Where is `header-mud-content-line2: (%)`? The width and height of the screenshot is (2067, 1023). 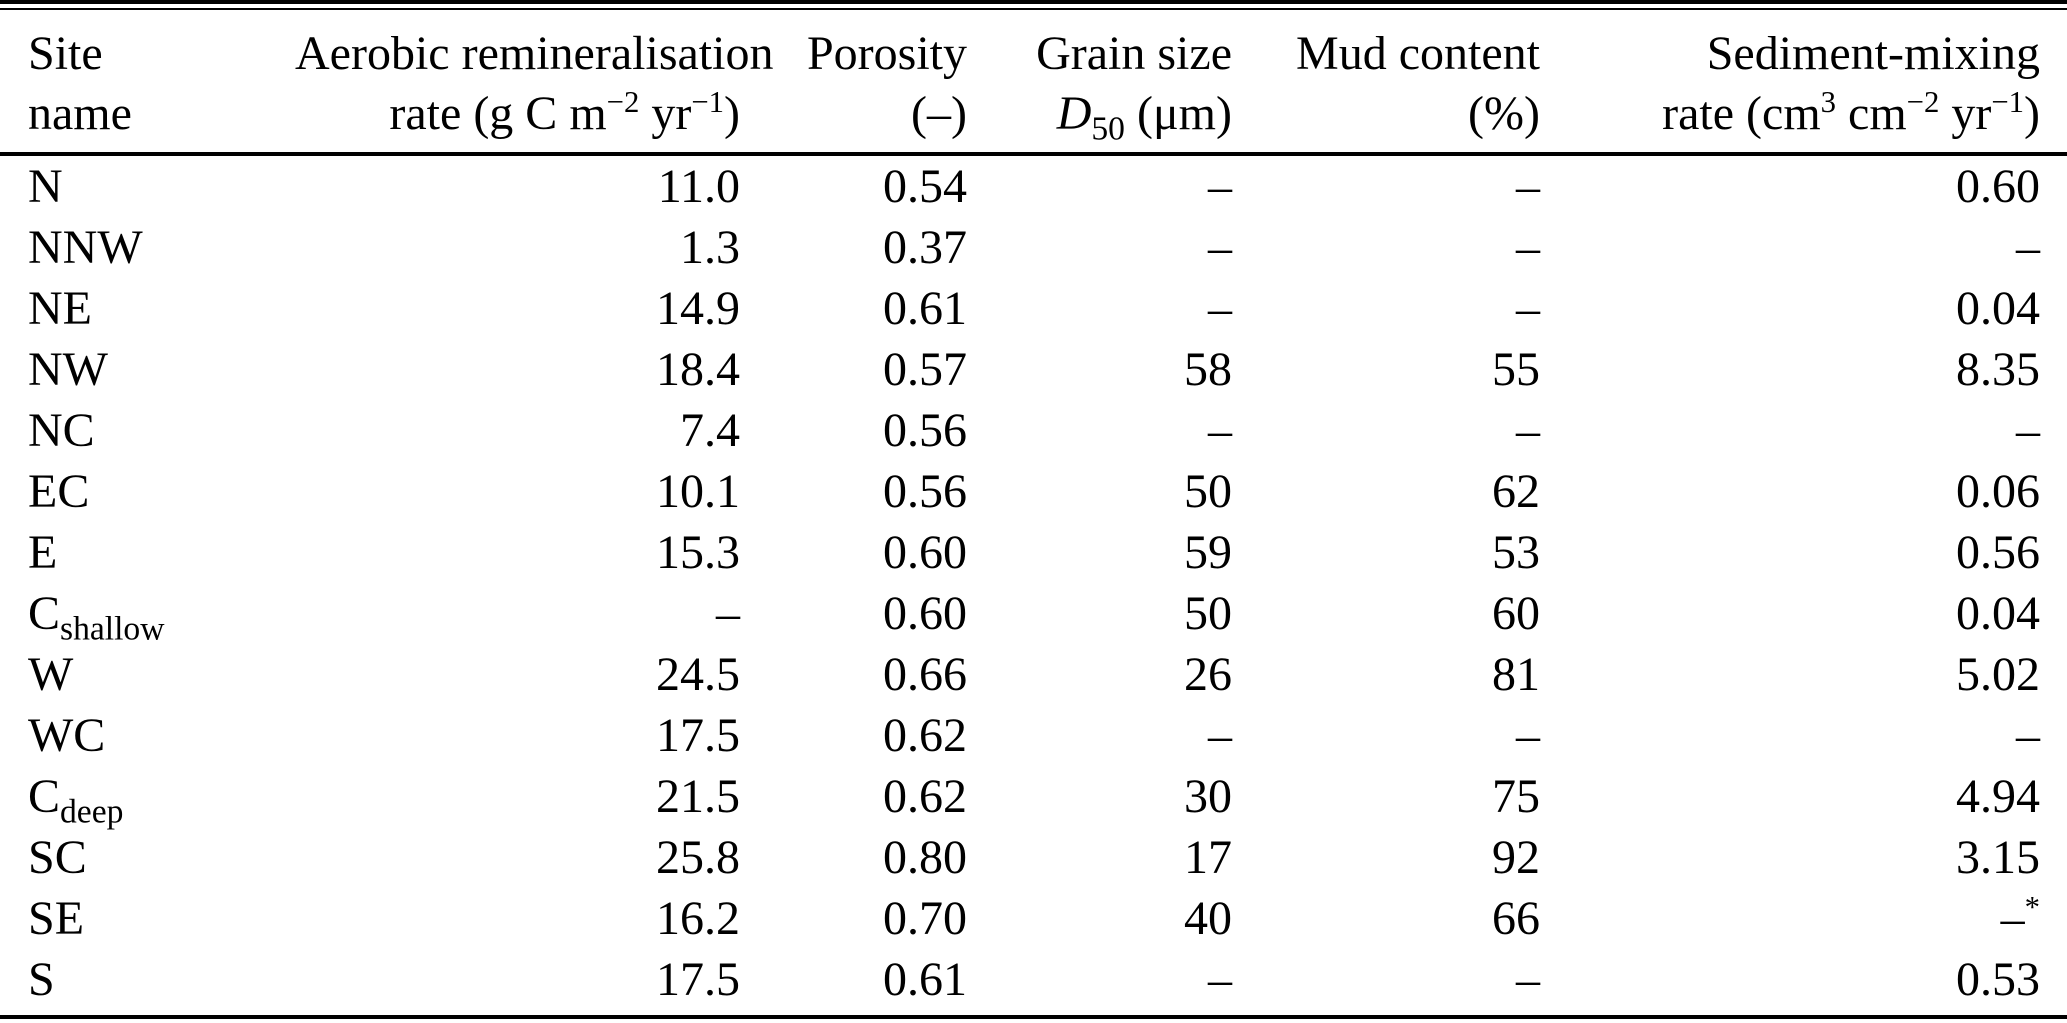 header-mud-content-line2: (%) is located at coordinates (1504, 113).